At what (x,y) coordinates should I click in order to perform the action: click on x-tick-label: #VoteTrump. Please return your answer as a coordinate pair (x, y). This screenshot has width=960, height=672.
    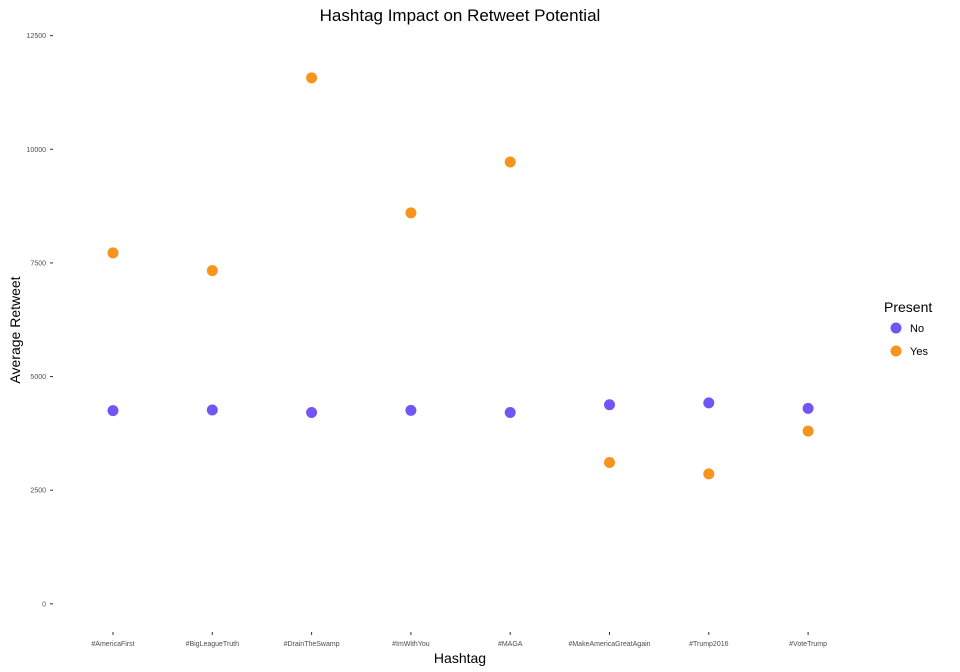
    Looking at the image, I should click on (808, 644).